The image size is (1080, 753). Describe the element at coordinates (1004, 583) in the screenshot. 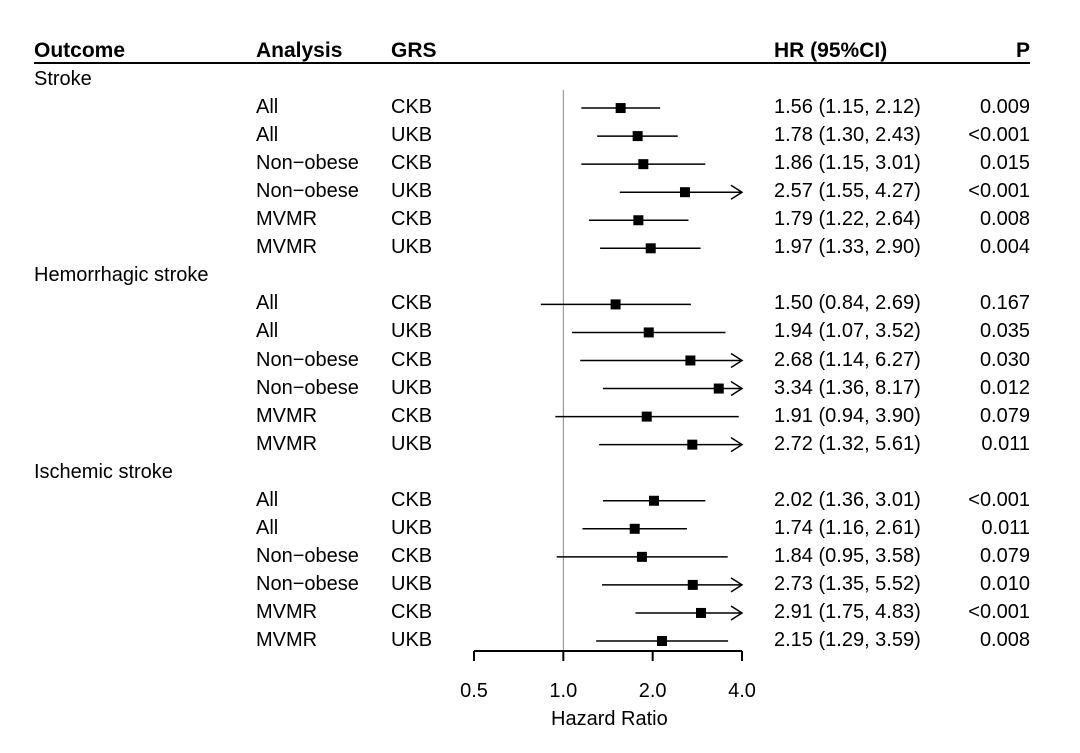

I see `p-value-cell: 0.010` at that location.